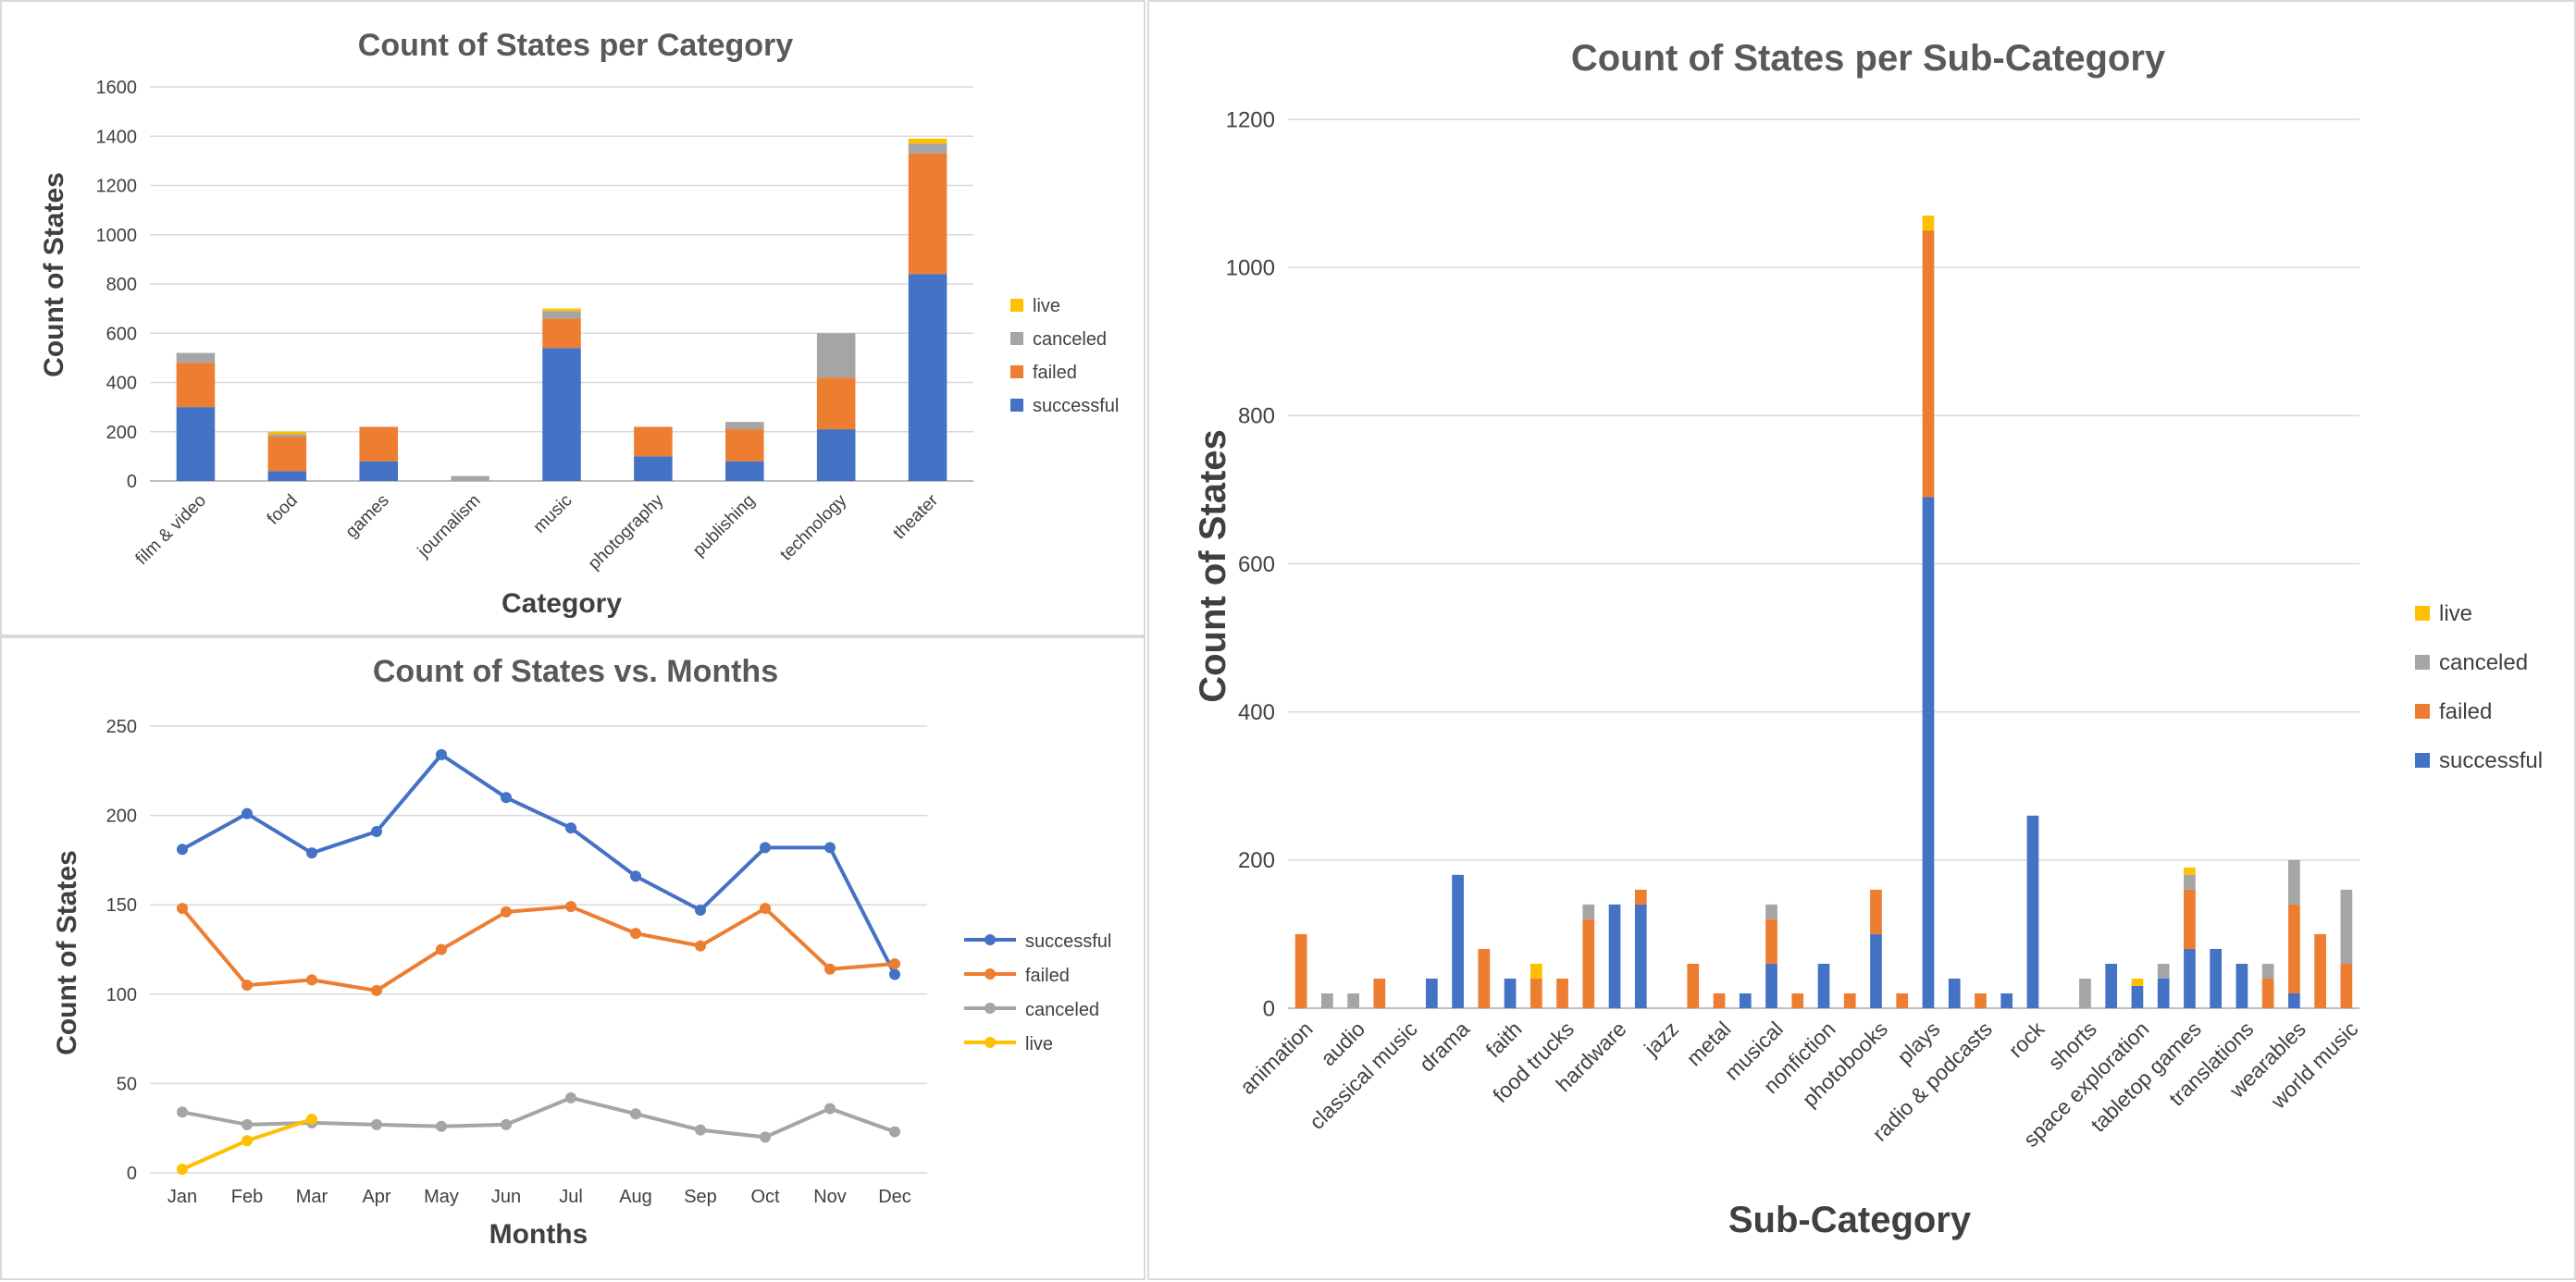 The image size is (2576, 1282). Describe the element at coordinates (562, 603) in the screenshot. I see `x-axis-title: Category` at that location.